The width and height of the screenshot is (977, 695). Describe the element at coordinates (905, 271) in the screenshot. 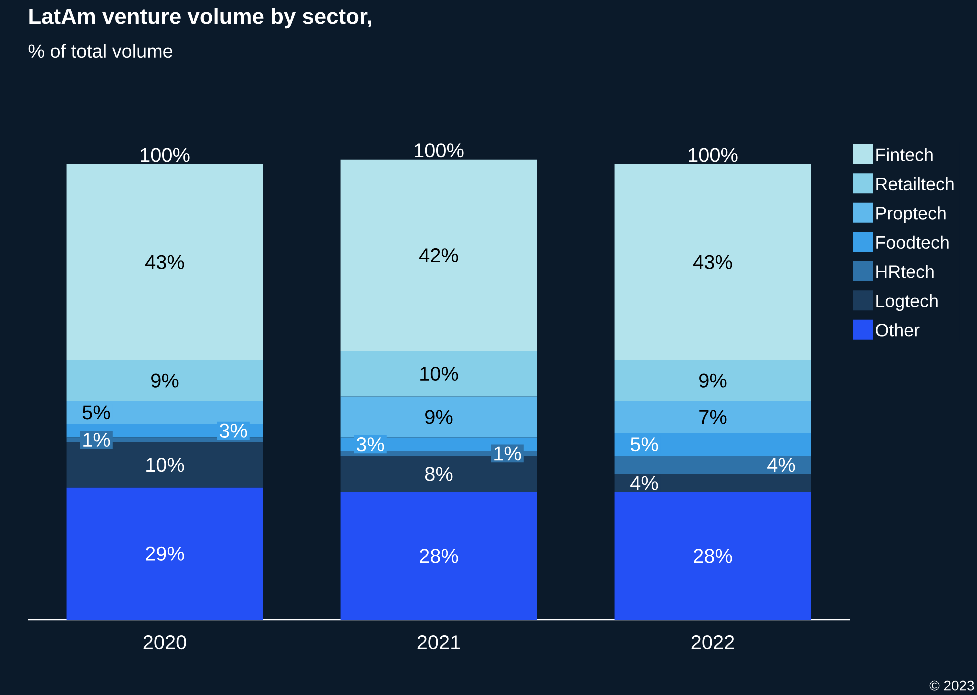

I see `legend-label: HRtech` at that location.